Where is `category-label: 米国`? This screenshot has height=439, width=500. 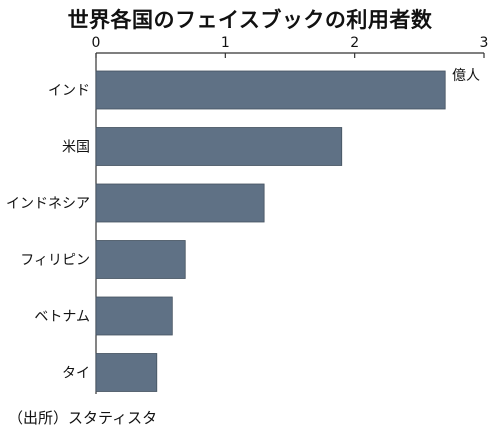
category-label: 米国 is located at coordinates (76, 148).